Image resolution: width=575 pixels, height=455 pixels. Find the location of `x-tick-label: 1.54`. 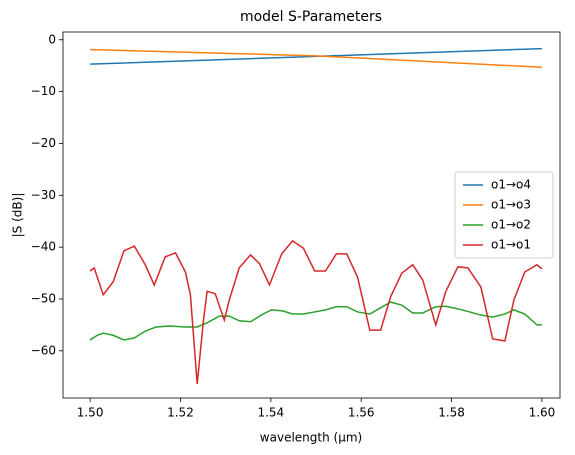

x-tick-label: 1.54 is located at coordinates (270, 413).